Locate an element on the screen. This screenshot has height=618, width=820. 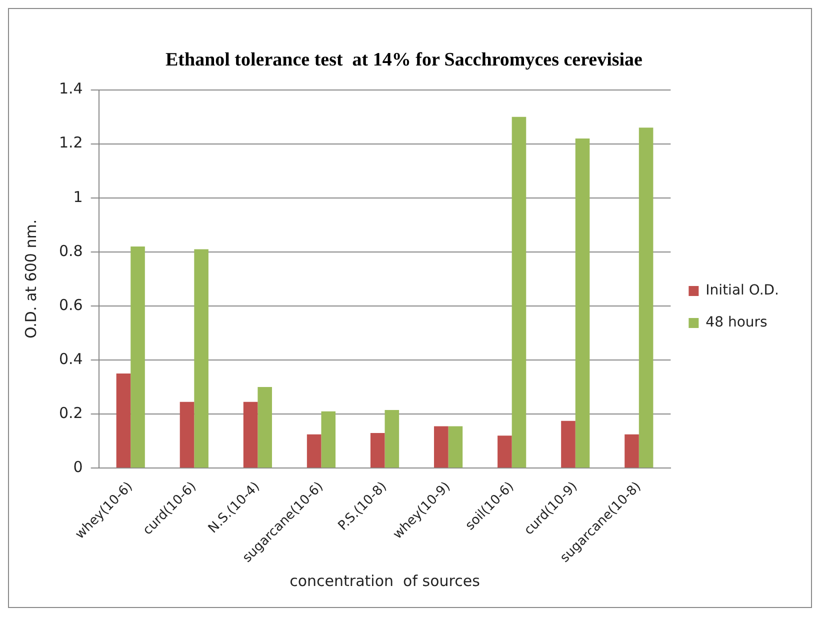
y-tick-label: 0.8 is located at coordinates (70, 251).